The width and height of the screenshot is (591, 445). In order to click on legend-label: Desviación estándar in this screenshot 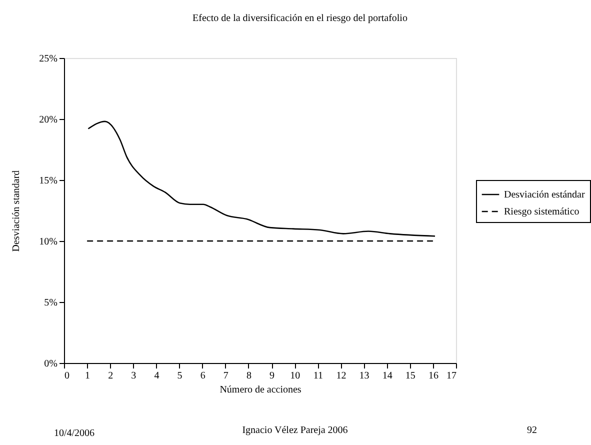, I will do `click(545, 195)`.